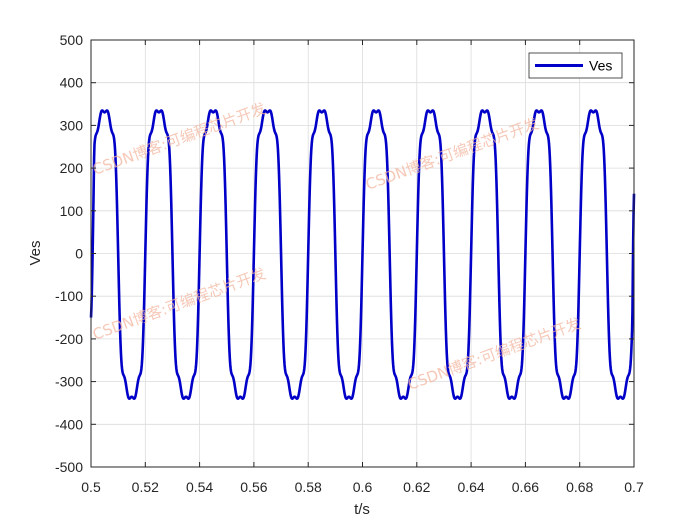 This screenshot has width=700, height=525. Describe the element at coordinates (72, 40) in the screenshot. I see `y-tick-label: 500` at that location.